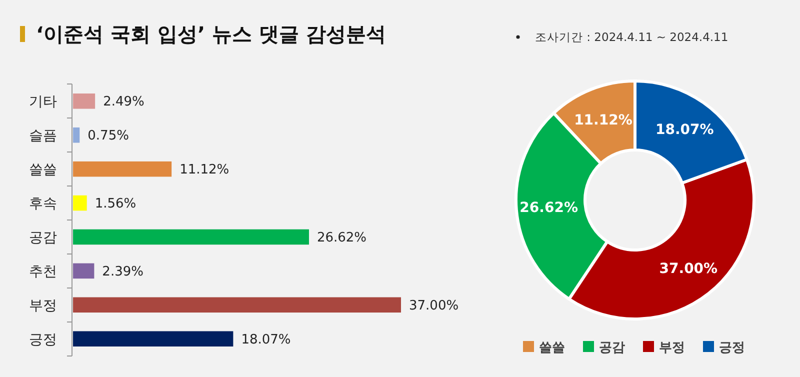  Describe the element at coordinates (123, 272) in the screenshot. I see `data-label: 2.39%` at that location.